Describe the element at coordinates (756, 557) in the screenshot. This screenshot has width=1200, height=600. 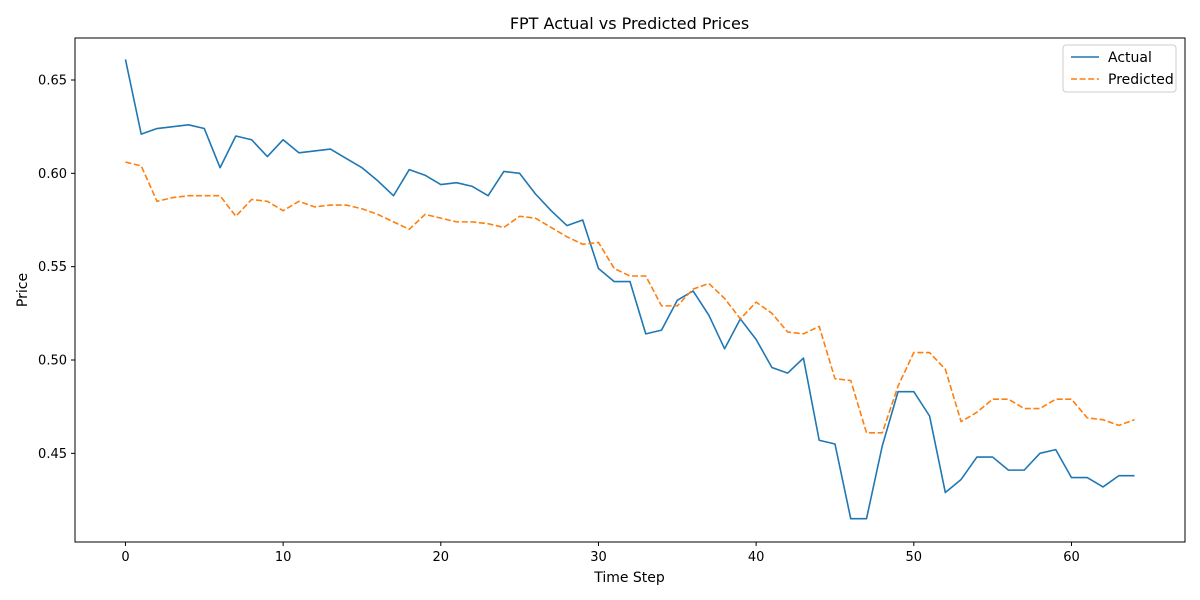
I see `x-tick-label: 40` at that location.